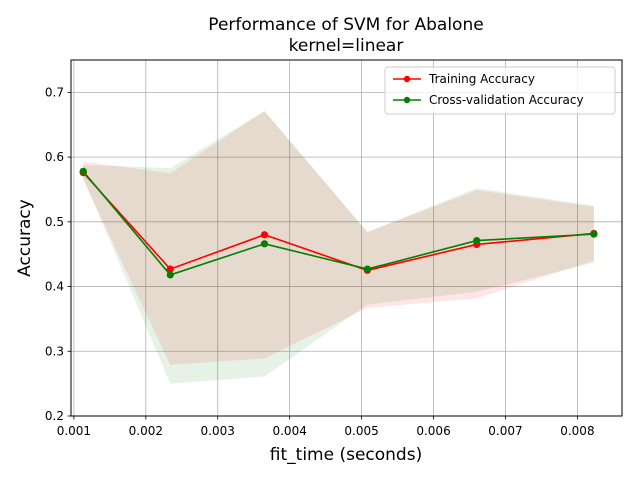 This screenshot has width=640, height=480. Describe the element at coordinates (54, 92) in the screenshot. I see `y-tick-label: 0.7` at that location.